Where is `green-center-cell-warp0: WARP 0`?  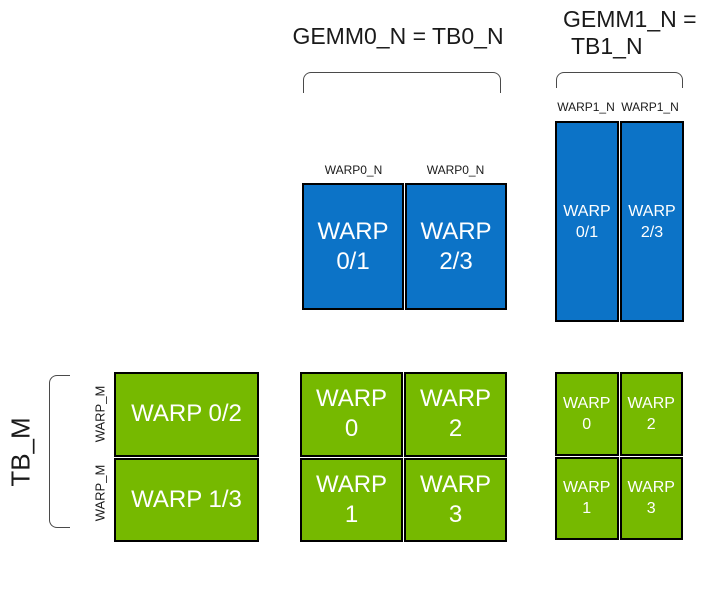
green-center-cell-warp0: WARP 0 is located at coordinates (351, 414).